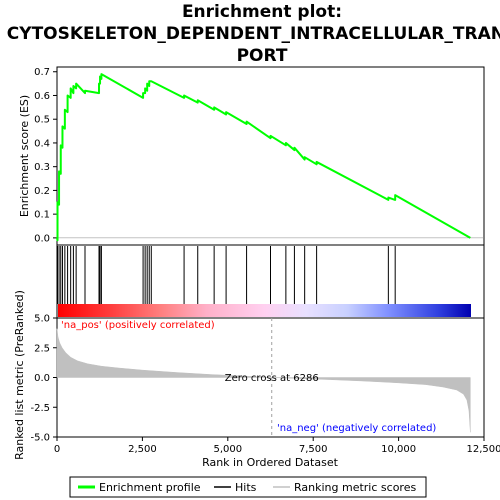 This screenshot has width=500, height=500. What do you see at coordinates (57, 449) in the screenshot?
I see `x-tick-label: 0` at bounding box center [57, 449].